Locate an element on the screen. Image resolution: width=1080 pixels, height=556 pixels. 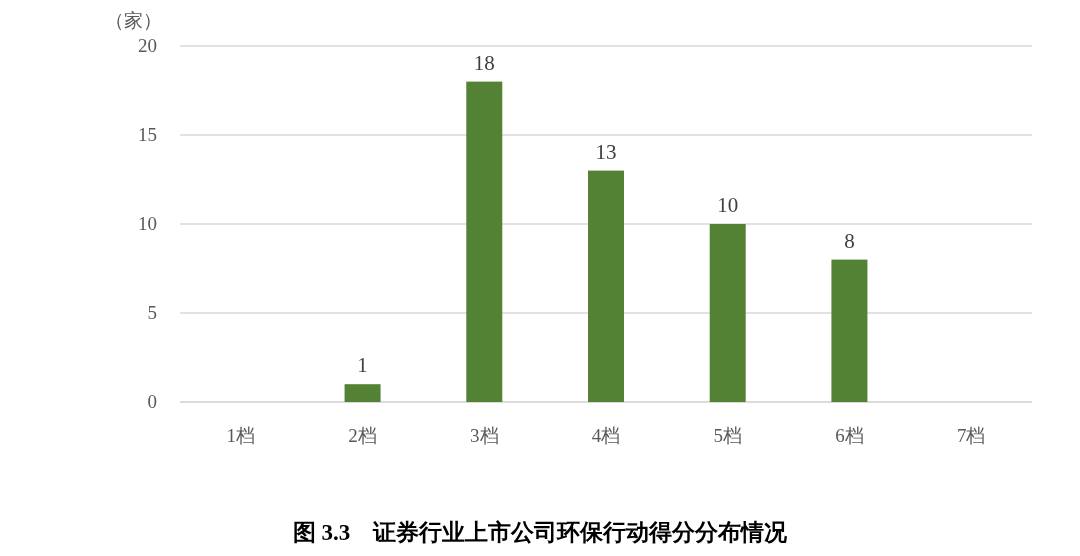
x-tick-label: 6档 is located at coordinates (849, 435).